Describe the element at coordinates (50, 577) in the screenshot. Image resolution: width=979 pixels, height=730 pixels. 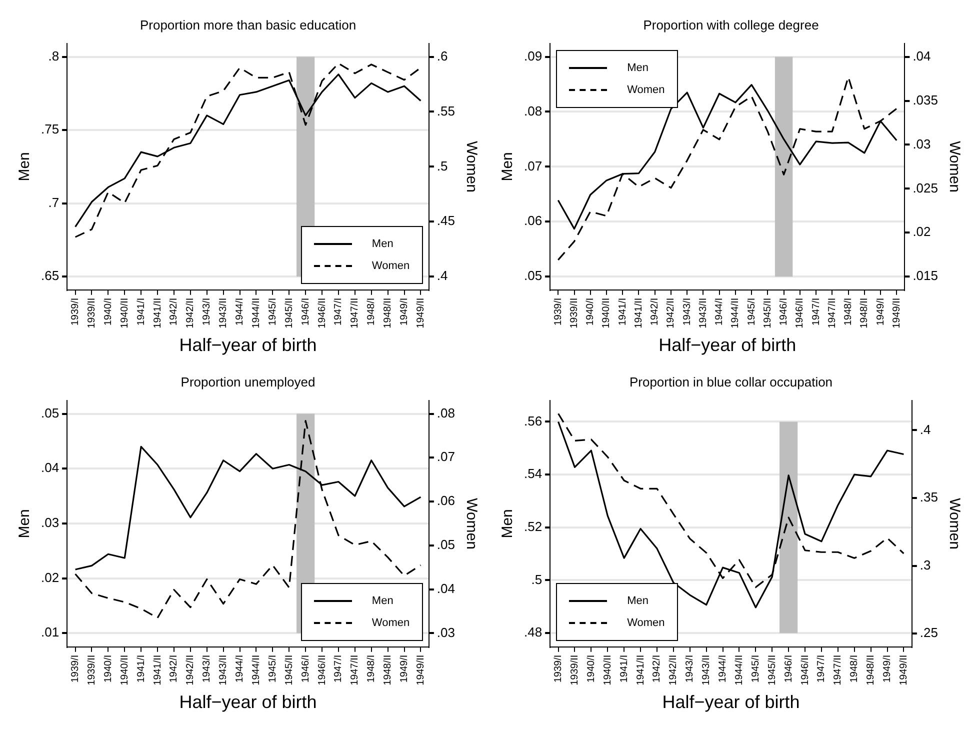
I see `y-tick-label: .02` at that location.